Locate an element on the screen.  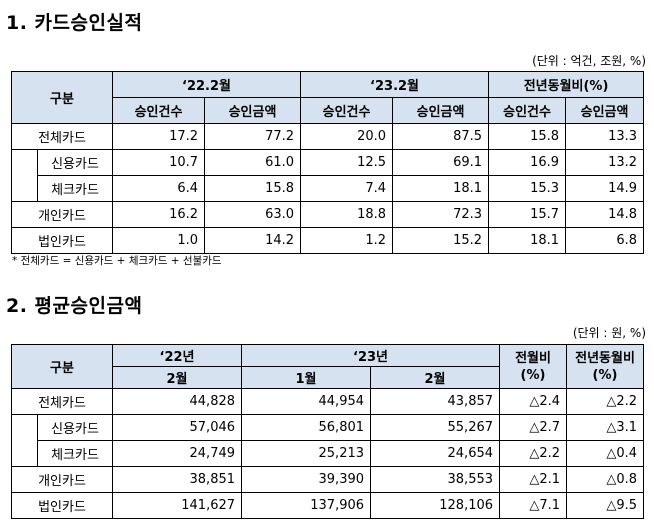
cell: 43,857 is located at coordinates (435, 401).